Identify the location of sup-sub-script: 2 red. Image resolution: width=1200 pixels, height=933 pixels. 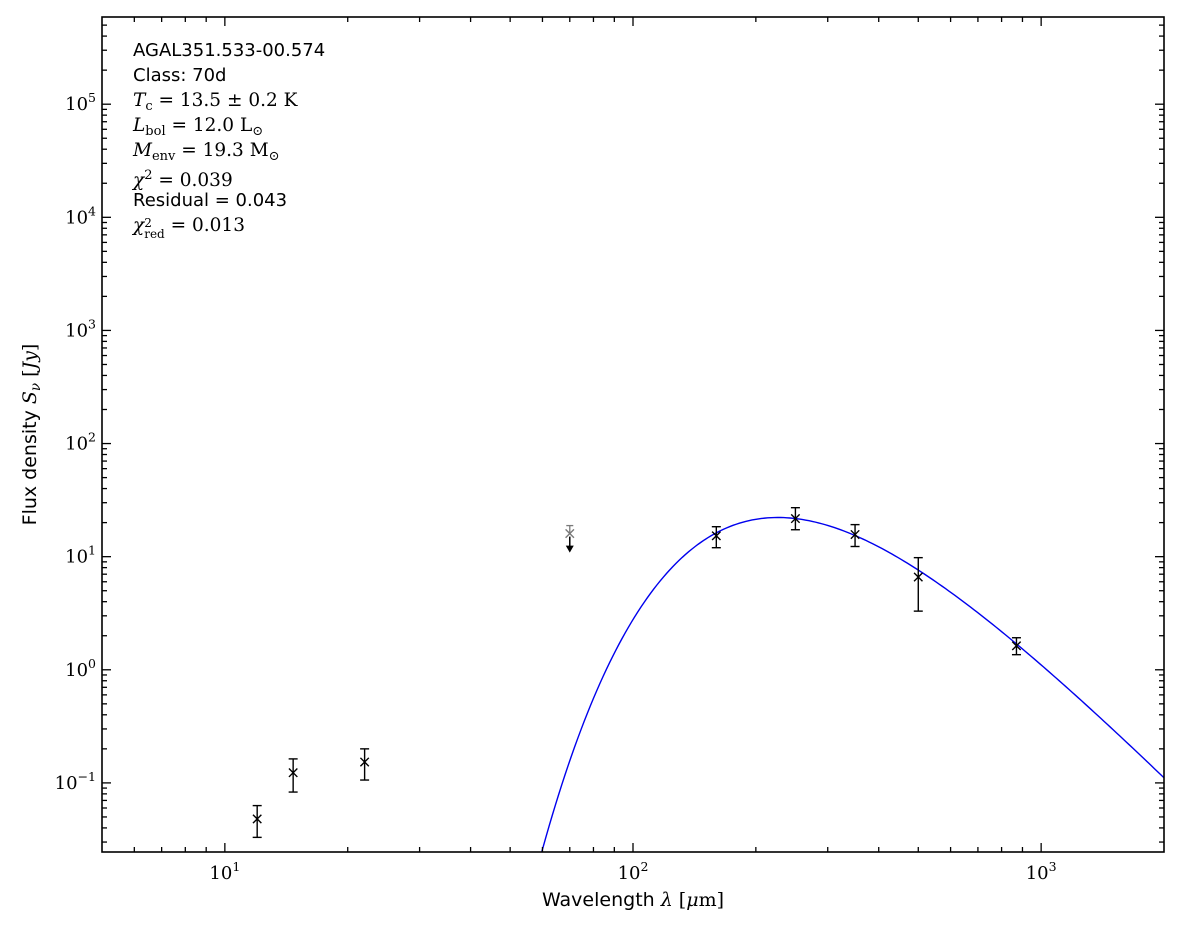
(154, 228).